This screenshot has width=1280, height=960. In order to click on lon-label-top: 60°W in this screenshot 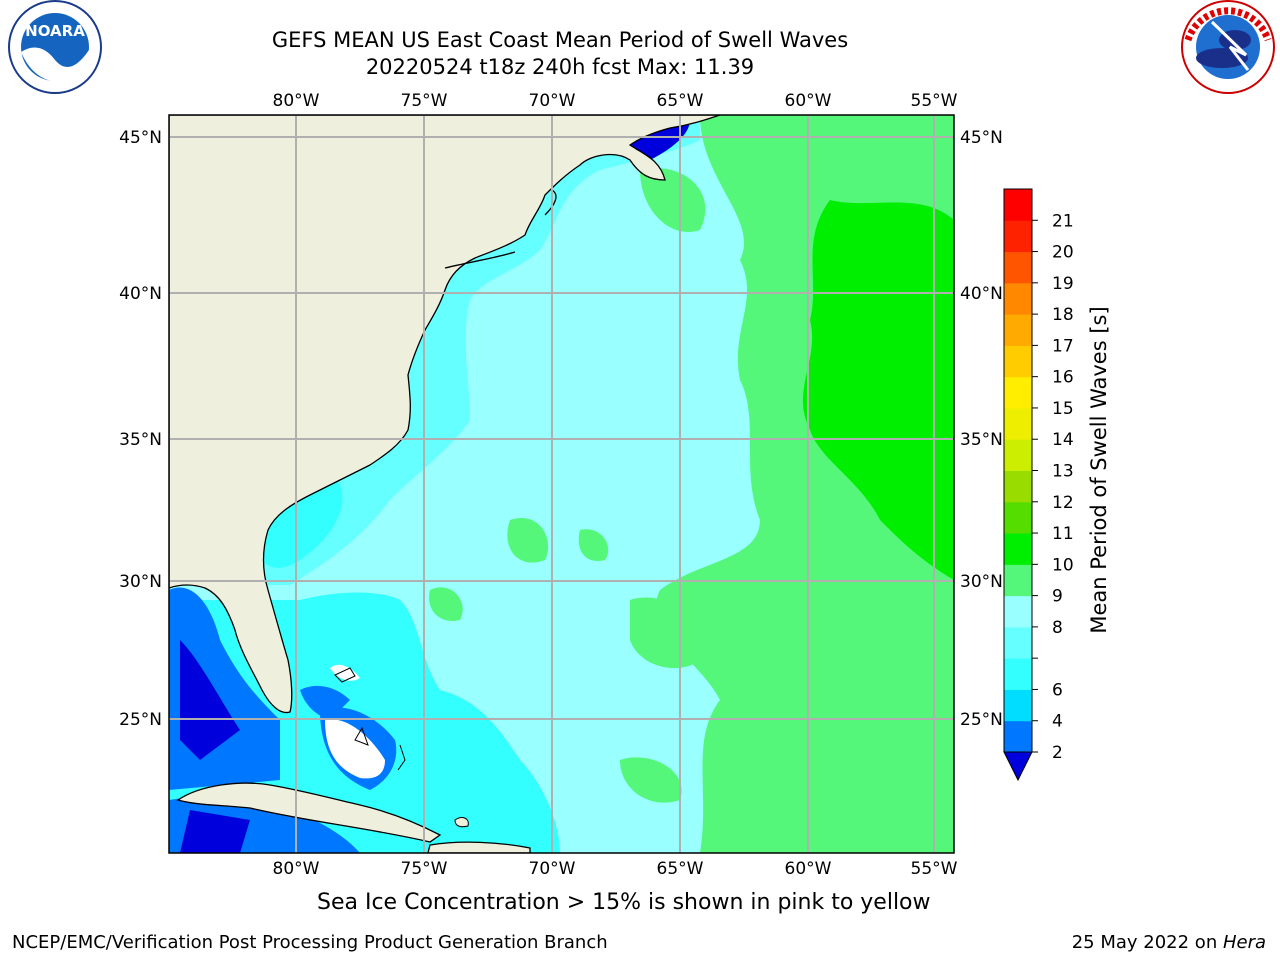, I will do `click(808, 101)`.